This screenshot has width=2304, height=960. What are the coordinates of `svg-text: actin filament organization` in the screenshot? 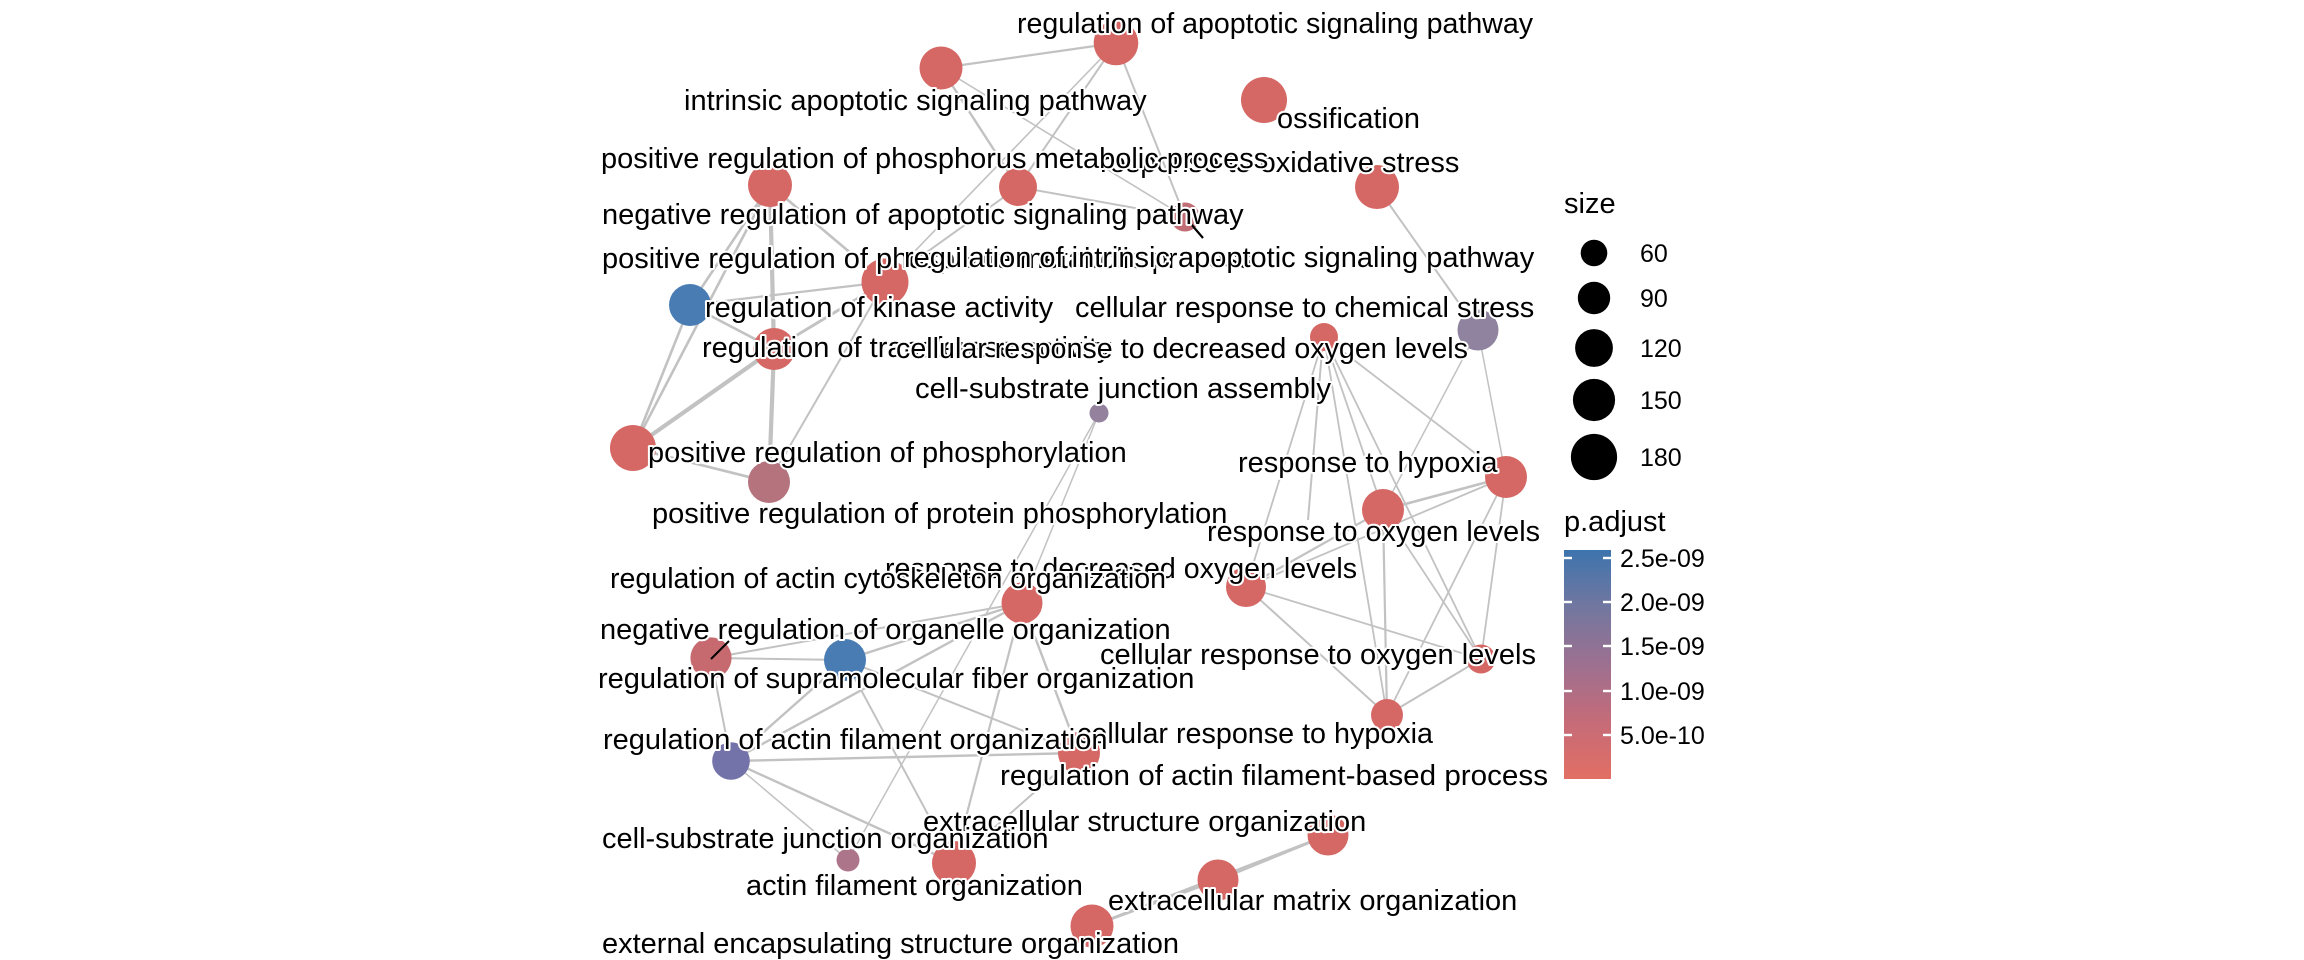 It's located at (914, 886).